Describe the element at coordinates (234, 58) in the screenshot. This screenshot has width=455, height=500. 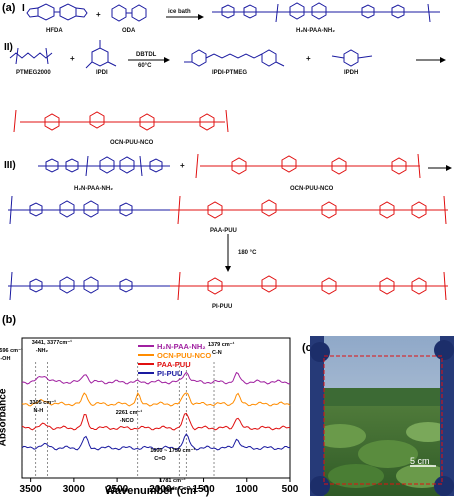
I see `ipdi-ptmeg-structure` at that location.